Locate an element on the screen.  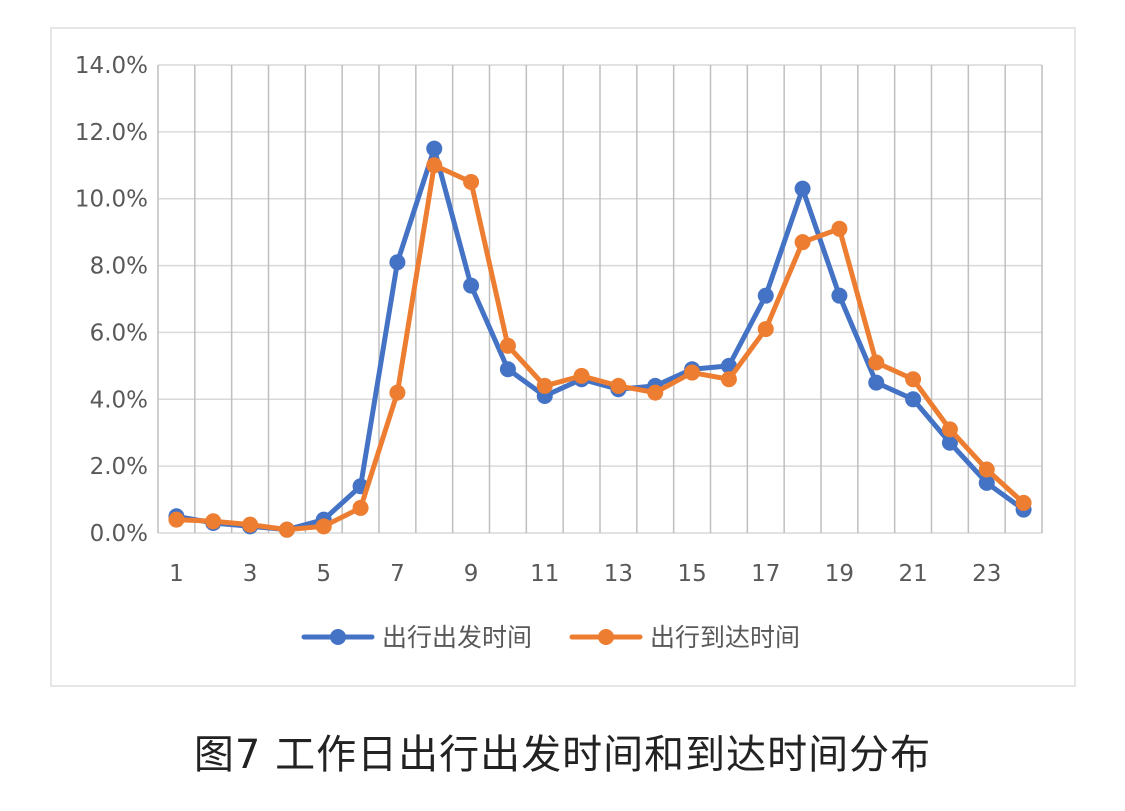
y-tick-label: 12.0% is located at coordinates (111, 133).